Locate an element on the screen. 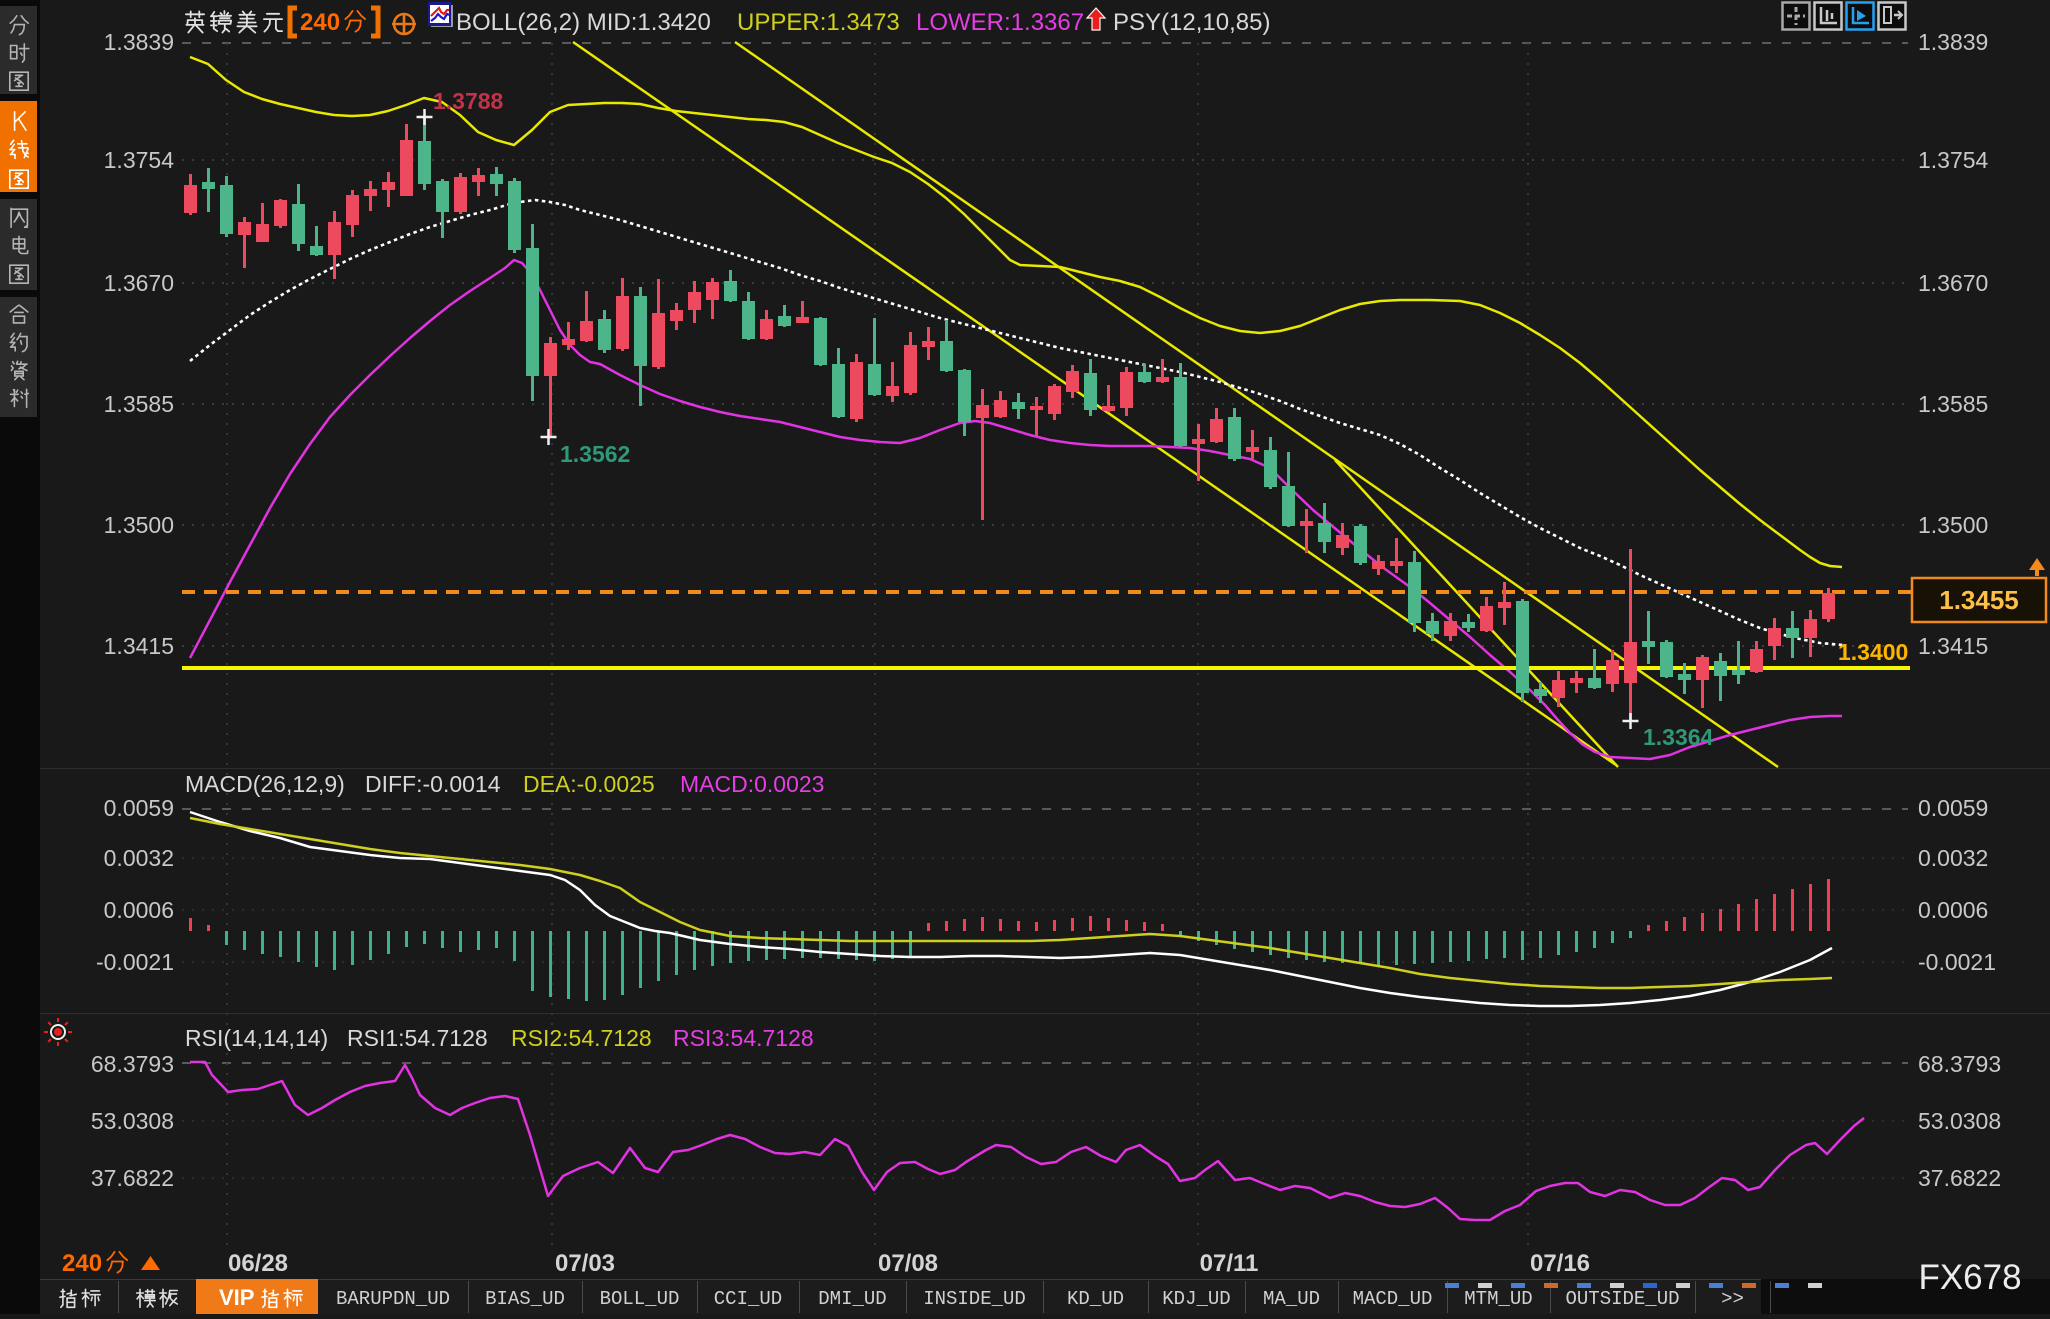 This screenshot has height=1319, width=2050. svg-text: DEA:-0.0025 is located at coordinates (589, 784).